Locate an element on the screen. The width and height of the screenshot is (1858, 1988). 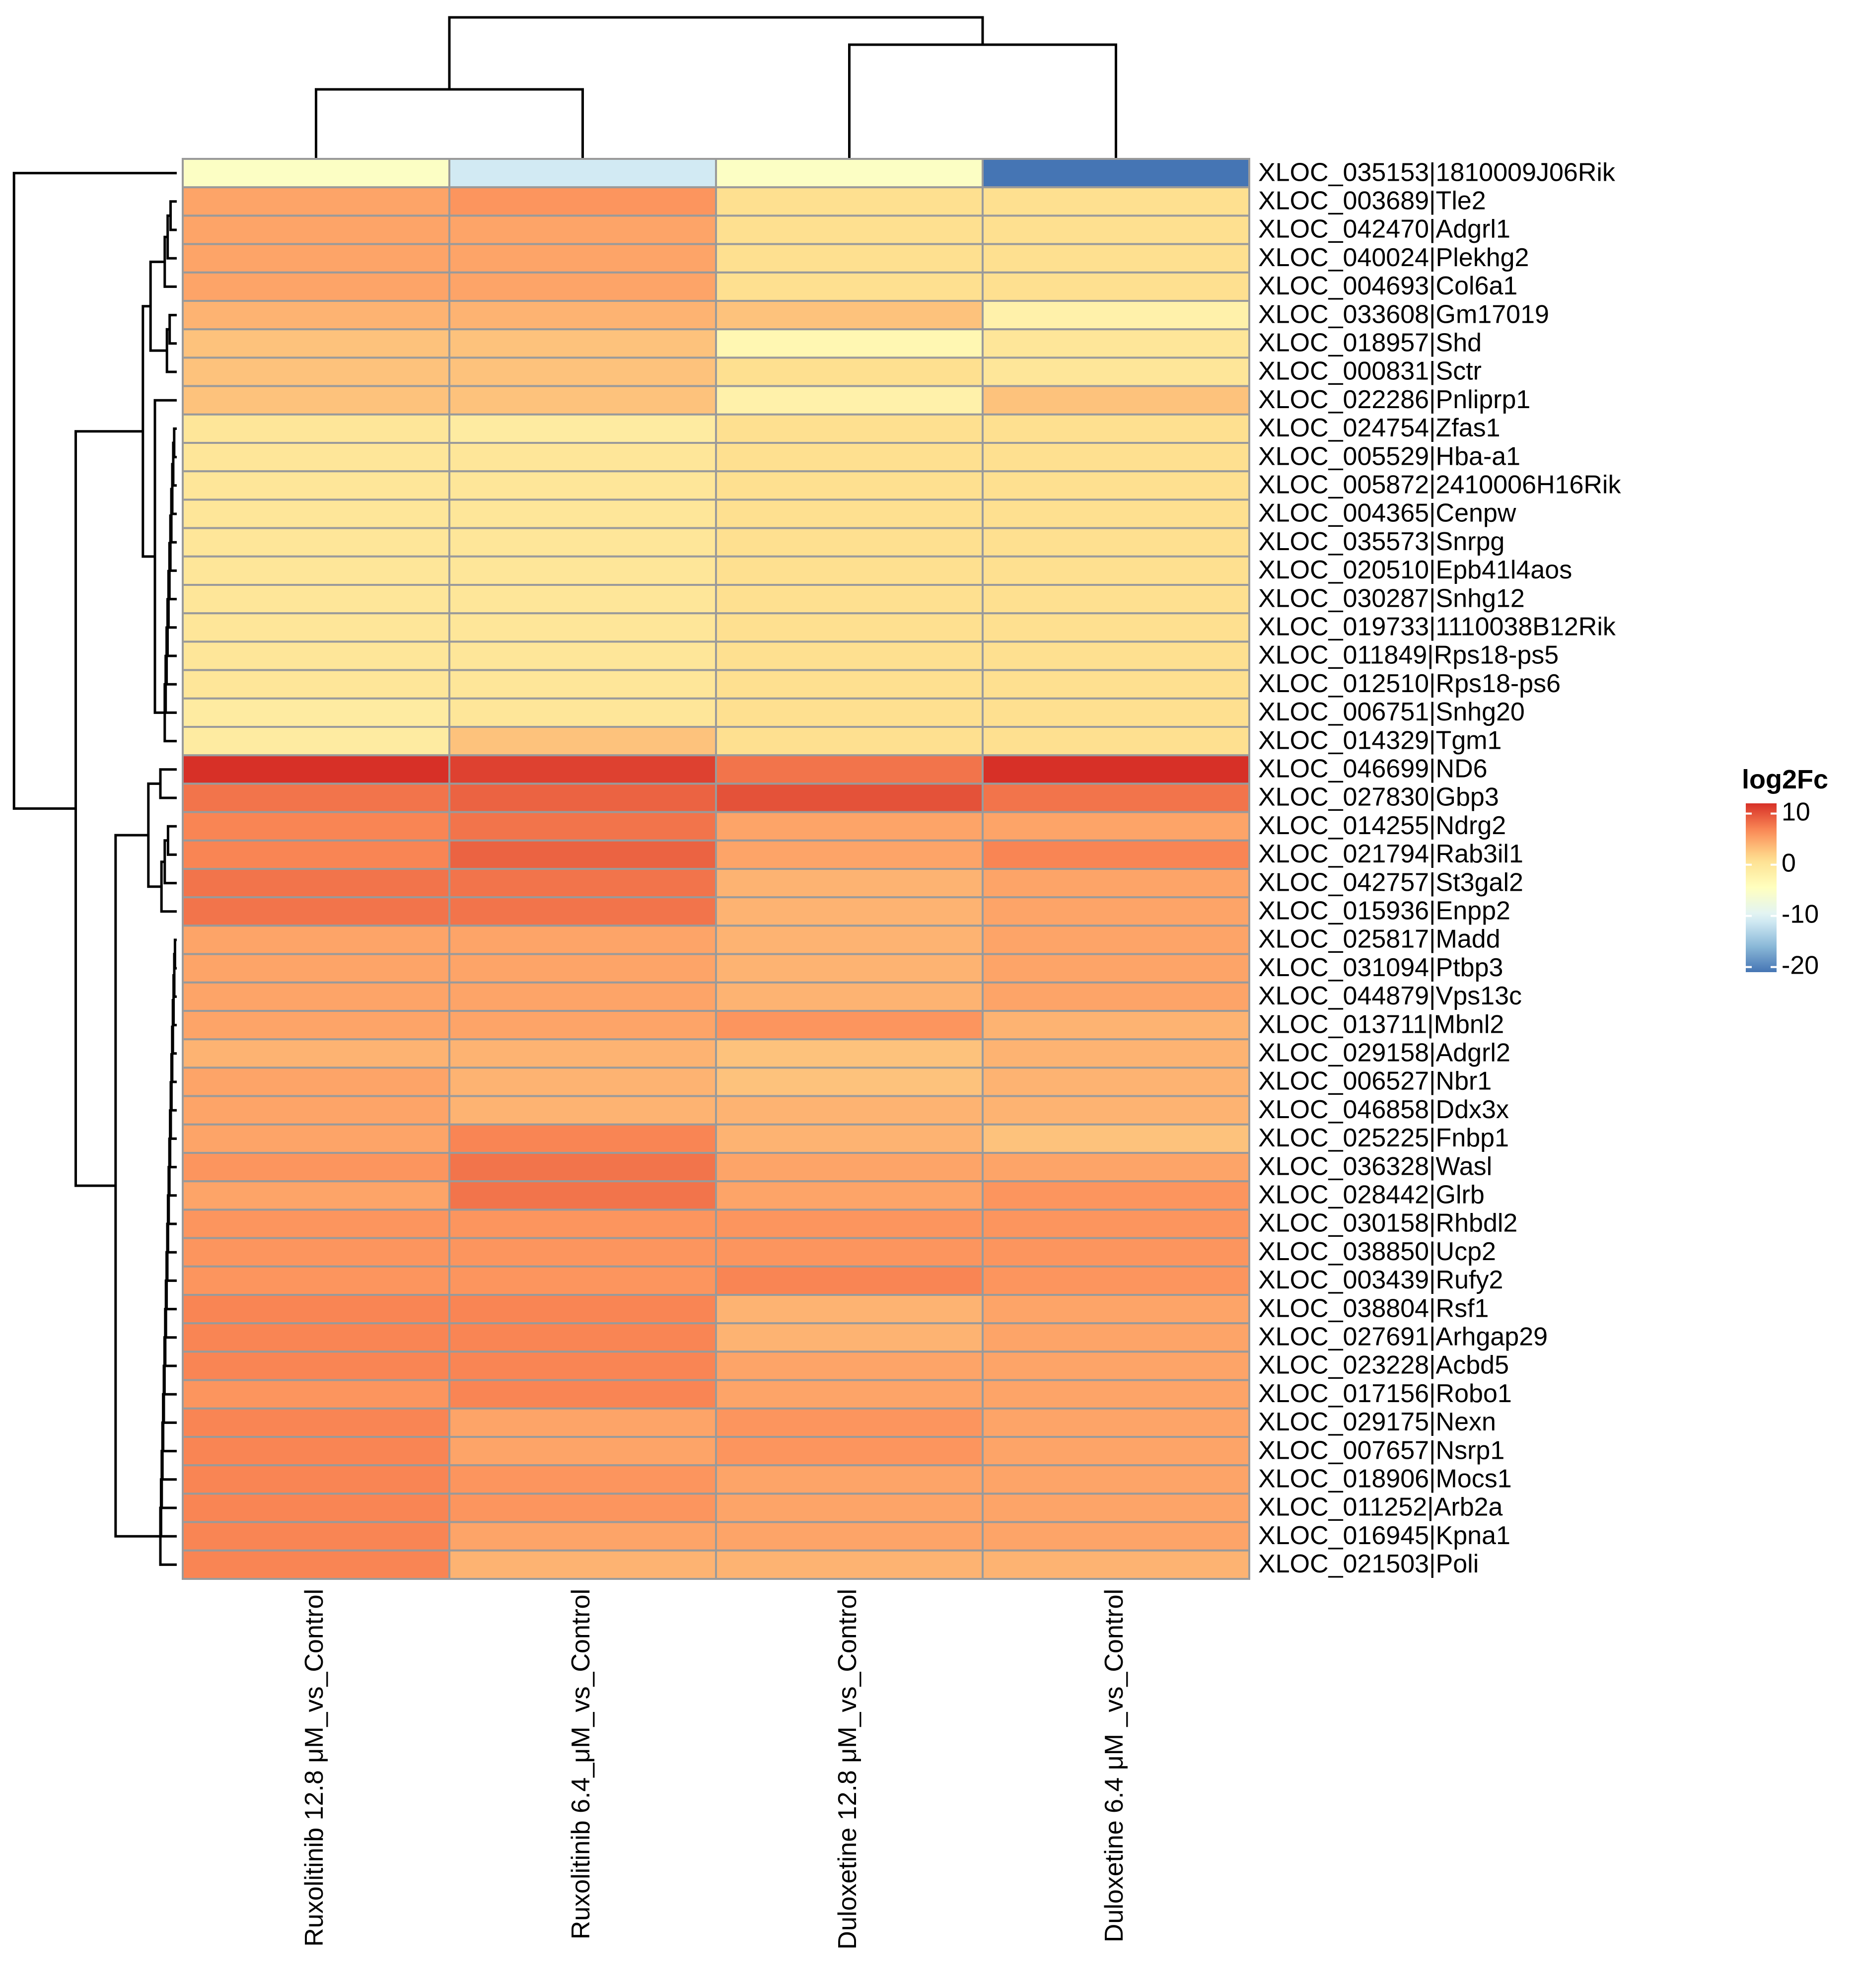
row-label: XLOC_021503|Poli is located at coordinates (1368, 1564).